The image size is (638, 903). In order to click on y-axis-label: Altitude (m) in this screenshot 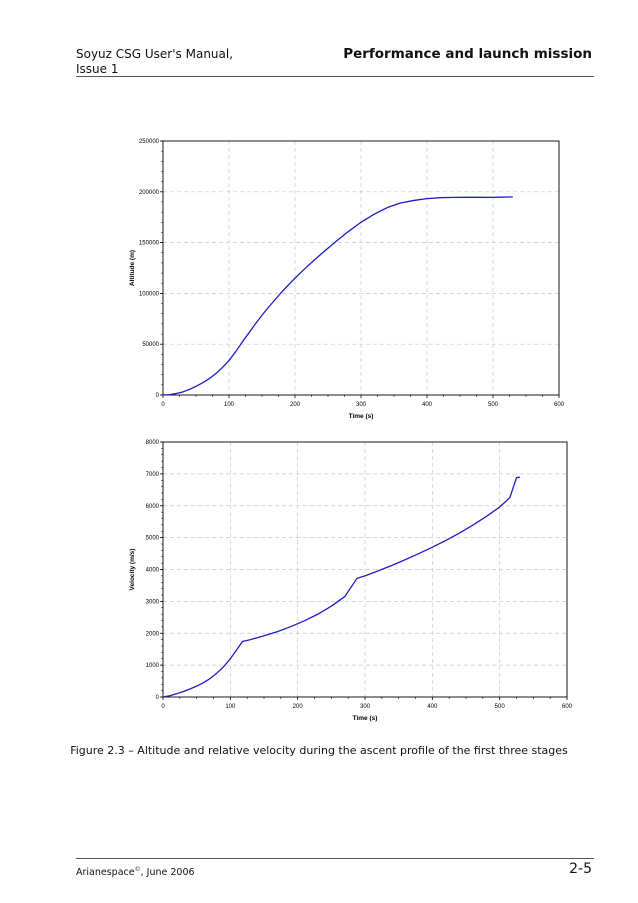, I will do `click(132, 268)`.